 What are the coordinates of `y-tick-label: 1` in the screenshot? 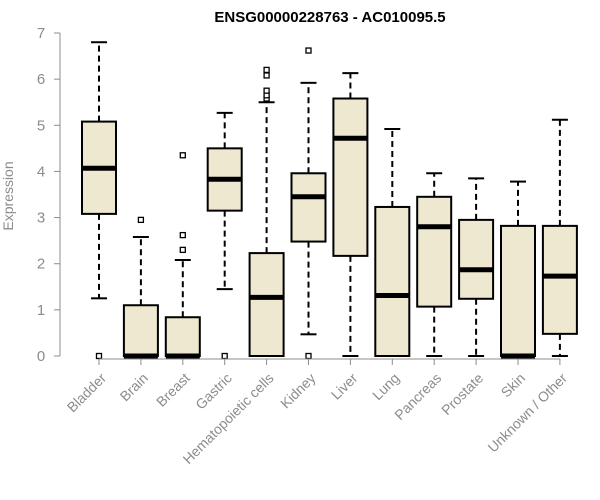 It's located at (41, 310).